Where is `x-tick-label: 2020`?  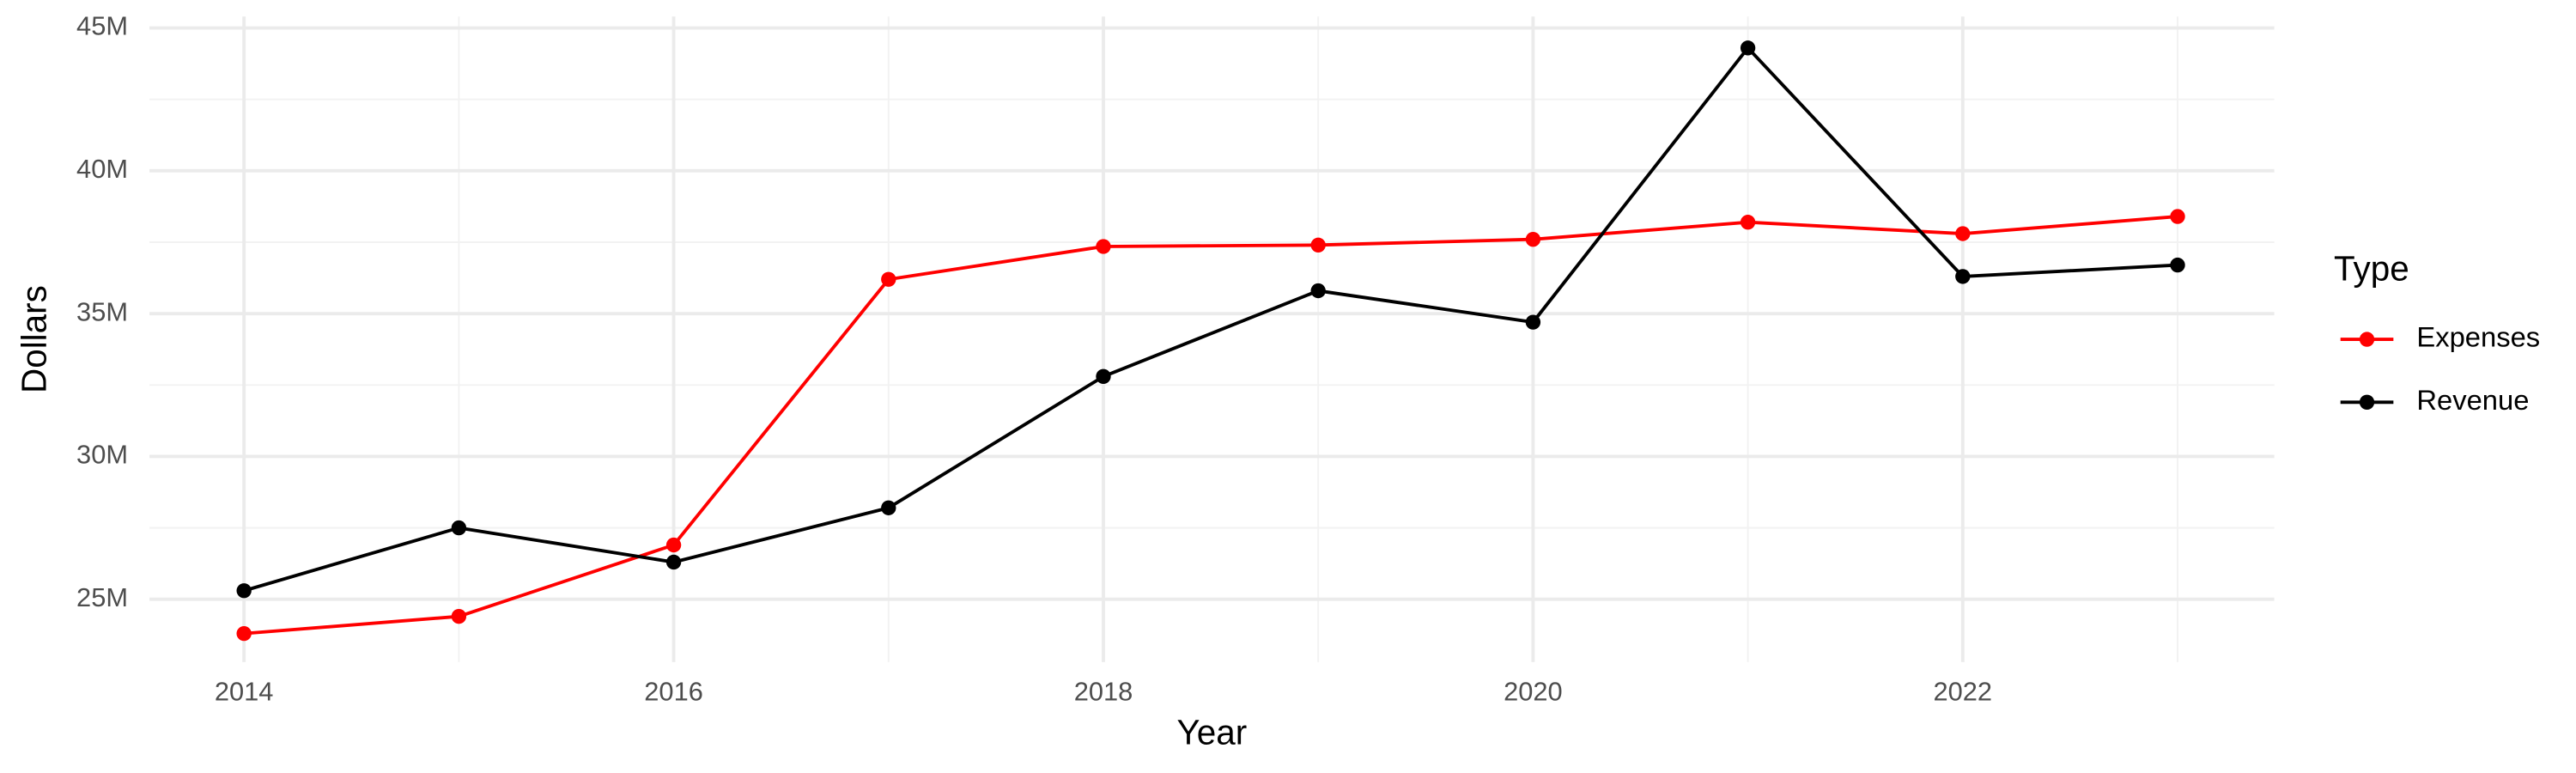 x-tick-label: 2020 is located at coordinates (1533, 692).